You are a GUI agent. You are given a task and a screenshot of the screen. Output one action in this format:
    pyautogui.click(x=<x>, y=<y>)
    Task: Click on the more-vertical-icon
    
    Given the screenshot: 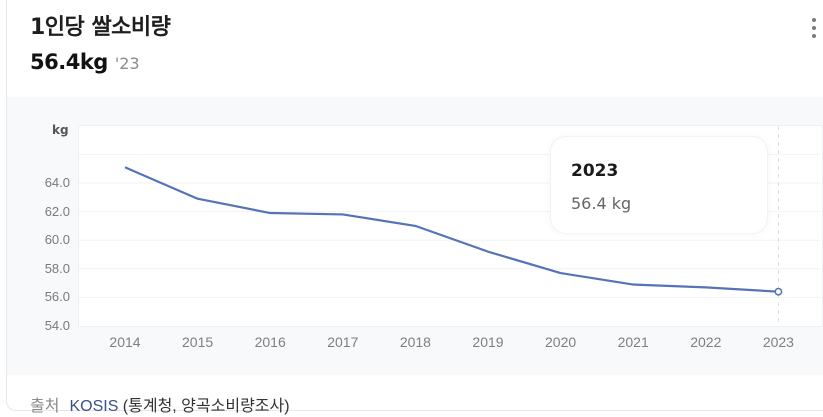 What is the action you would take?
    pyautogui.click(x=814, y=28)
    